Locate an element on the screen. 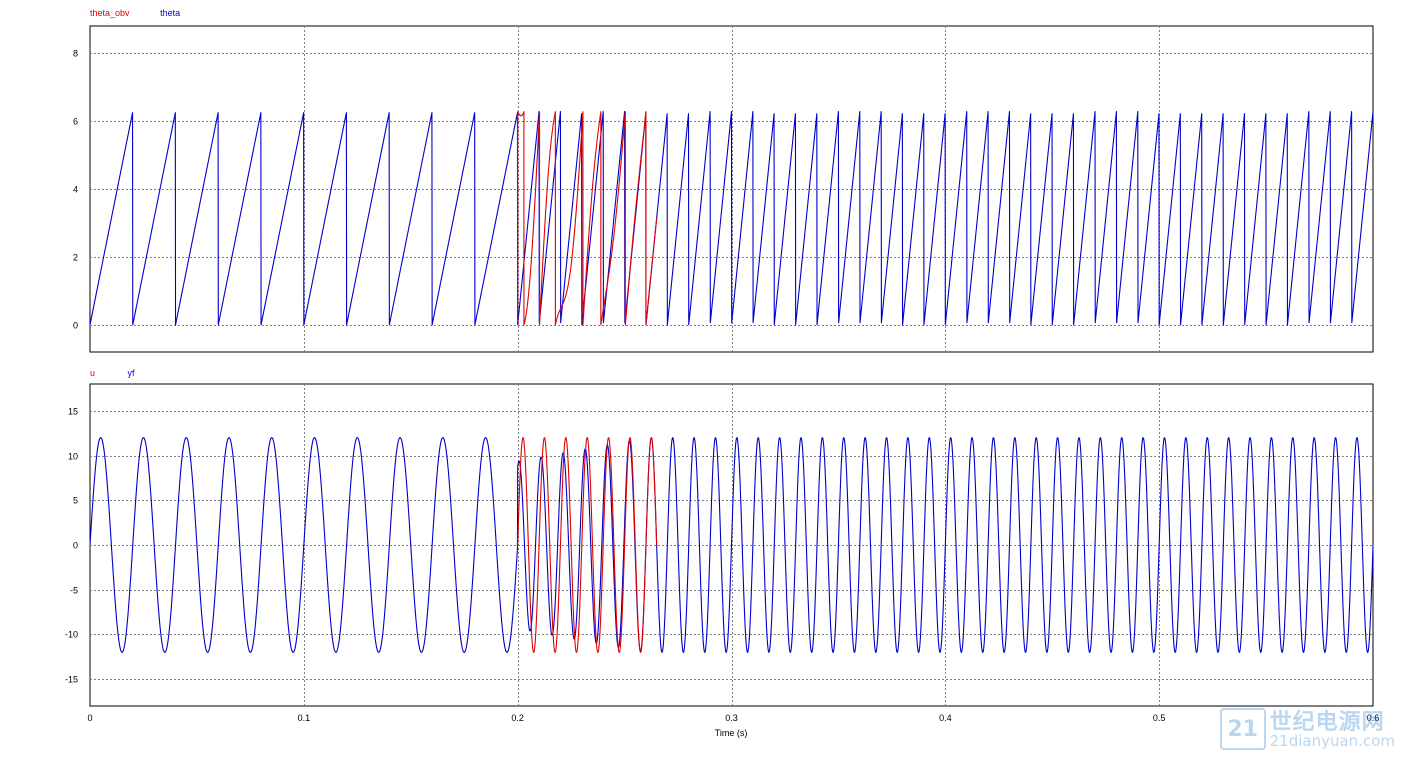 This screenshot has width=1403, height=758. x-tick-label: 0.4 is located at coordinates (945, 718).